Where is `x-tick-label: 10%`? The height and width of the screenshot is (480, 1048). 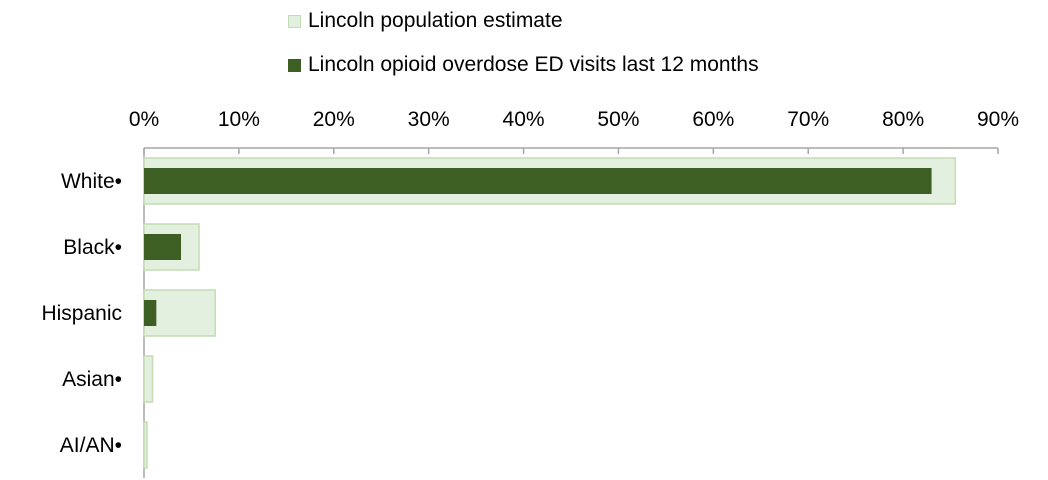 x-tick-label: 10% is located at coordinates (239, 119).